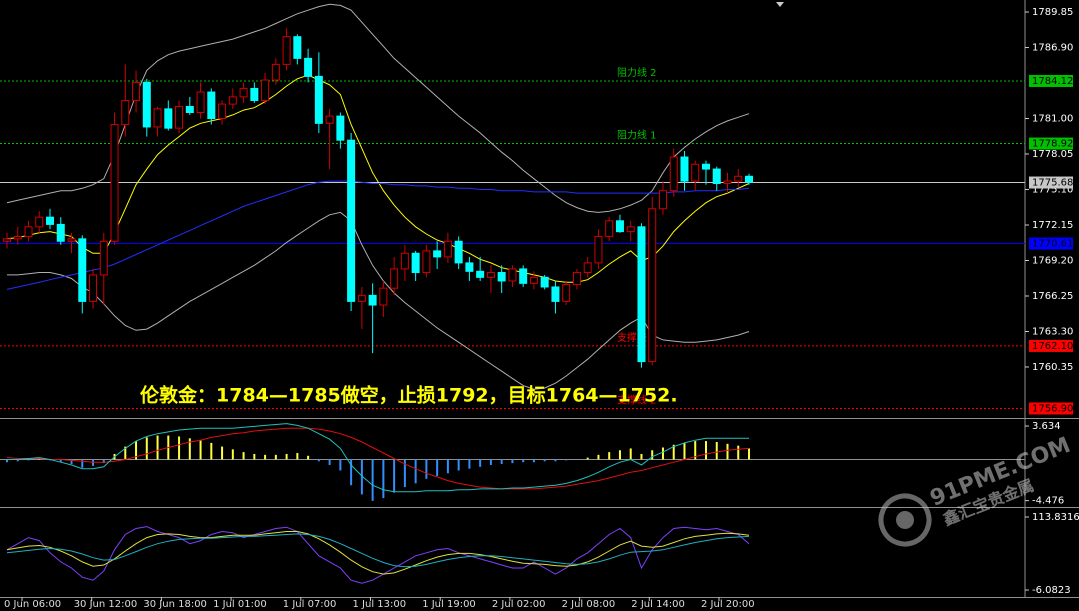 The image size is (1079, 611). I want to click on y-tick-label: 1772.15, so click(1052, 225).